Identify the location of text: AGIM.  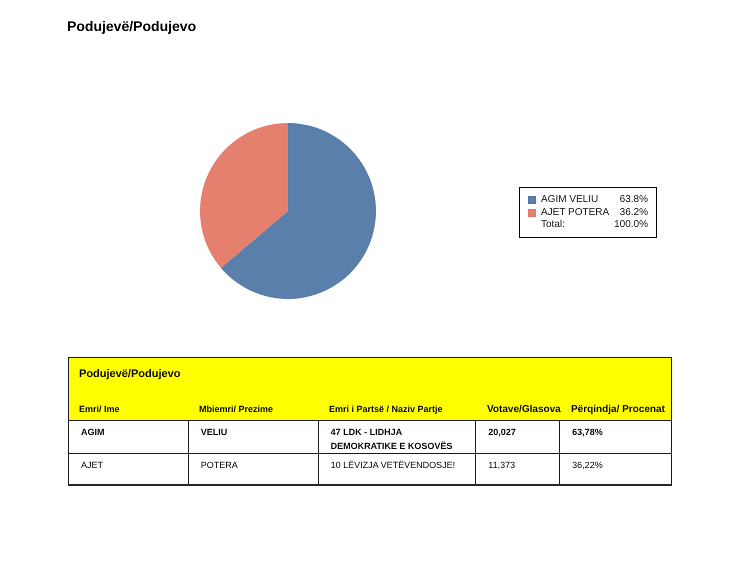
(129, 437).